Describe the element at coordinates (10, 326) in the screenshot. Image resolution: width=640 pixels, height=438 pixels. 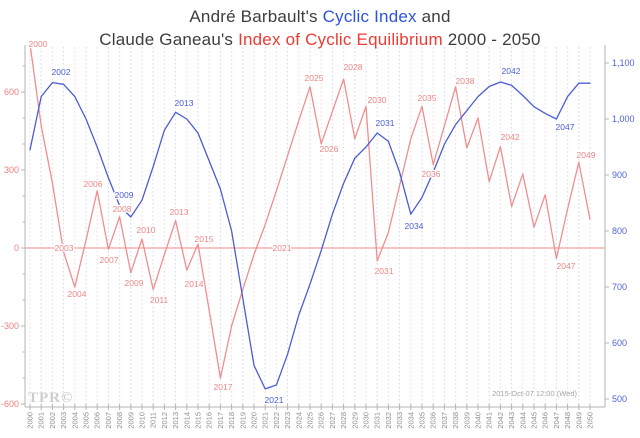
I see `left-axis-tick-label: -300` at that location.